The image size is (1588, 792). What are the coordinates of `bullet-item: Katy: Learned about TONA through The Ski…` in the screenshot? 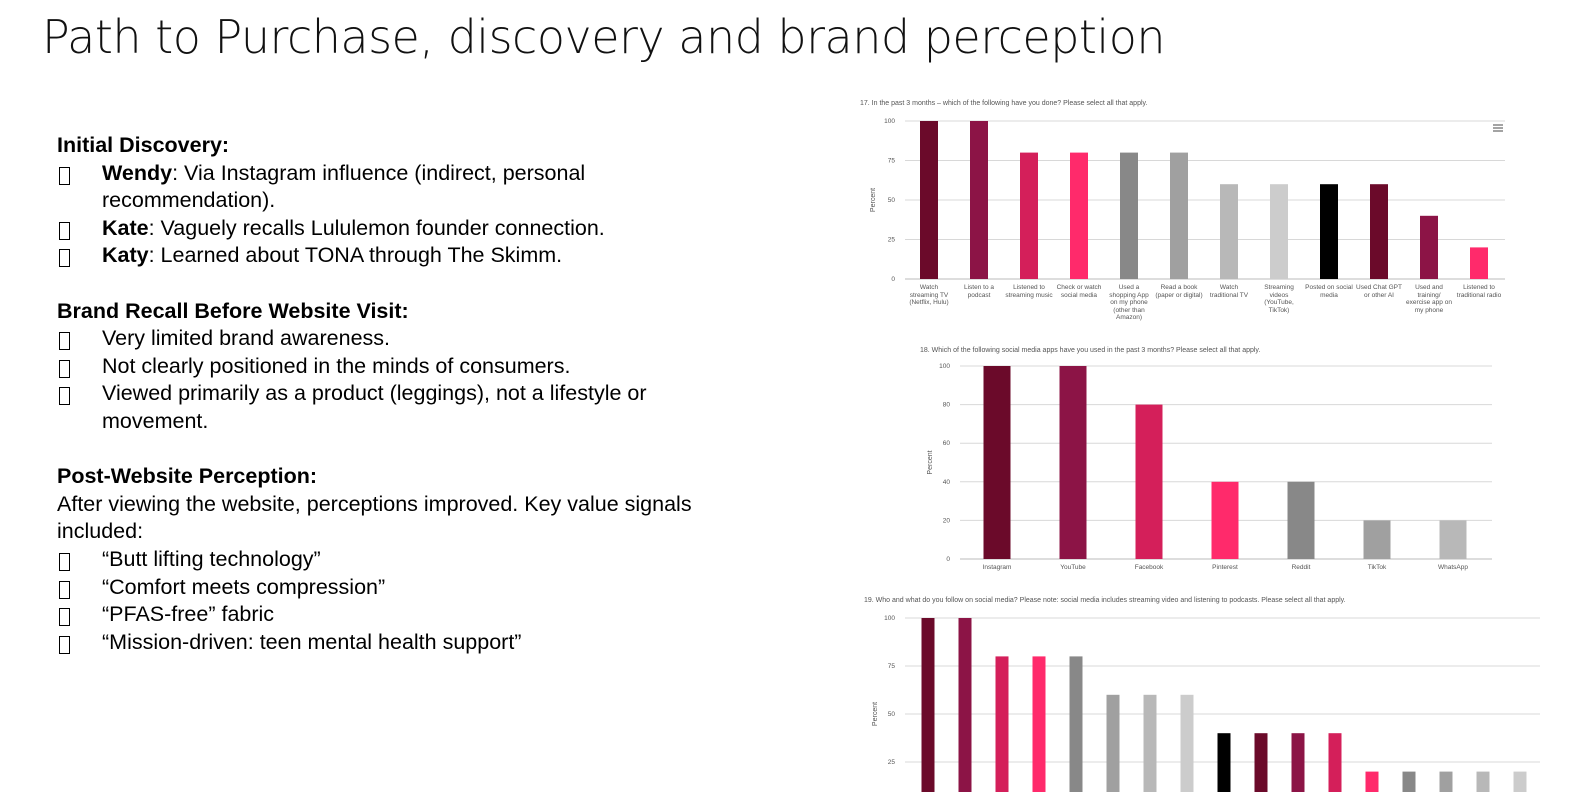 It's located at (397, 256).